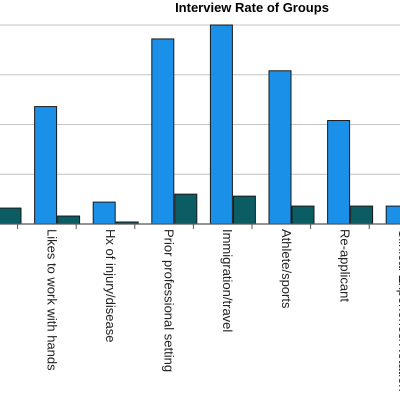  I want to click on x-axis, so click(200, 226).